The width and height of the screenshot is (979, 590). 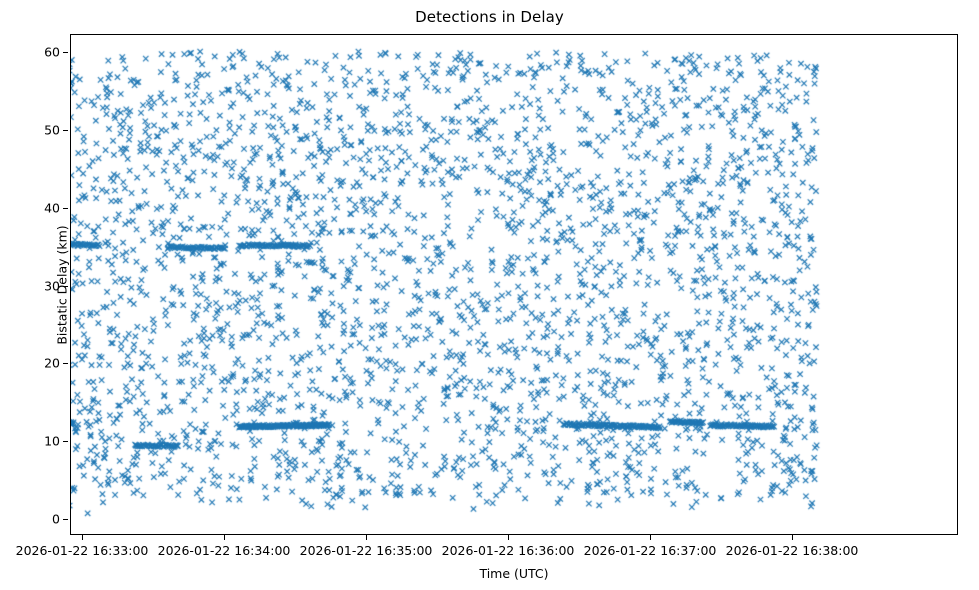 I want to click on y-tick-label: 30, so click(x=52, y=285).